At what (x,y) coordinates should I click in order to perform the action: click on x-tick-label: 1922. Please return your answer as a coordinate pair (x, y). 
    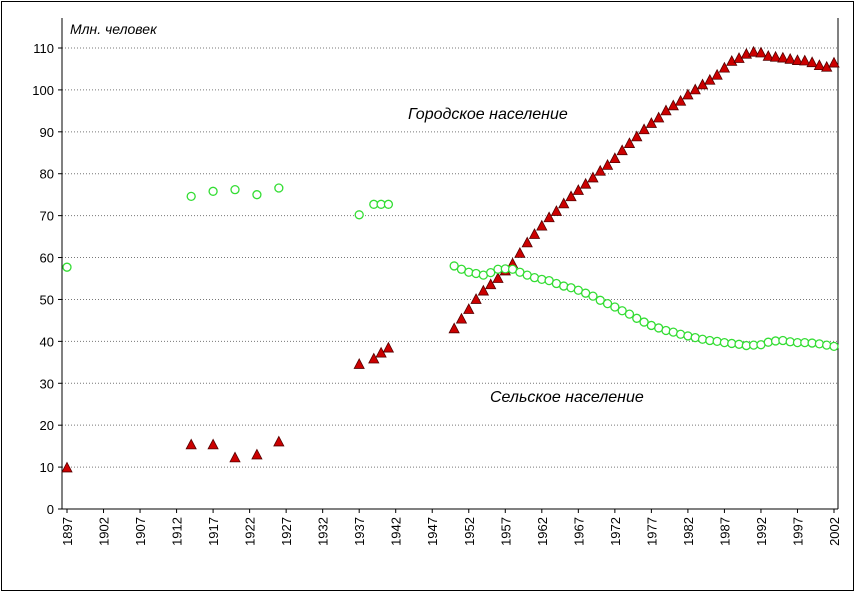
    Looking at the image, I should click on (250, 531).